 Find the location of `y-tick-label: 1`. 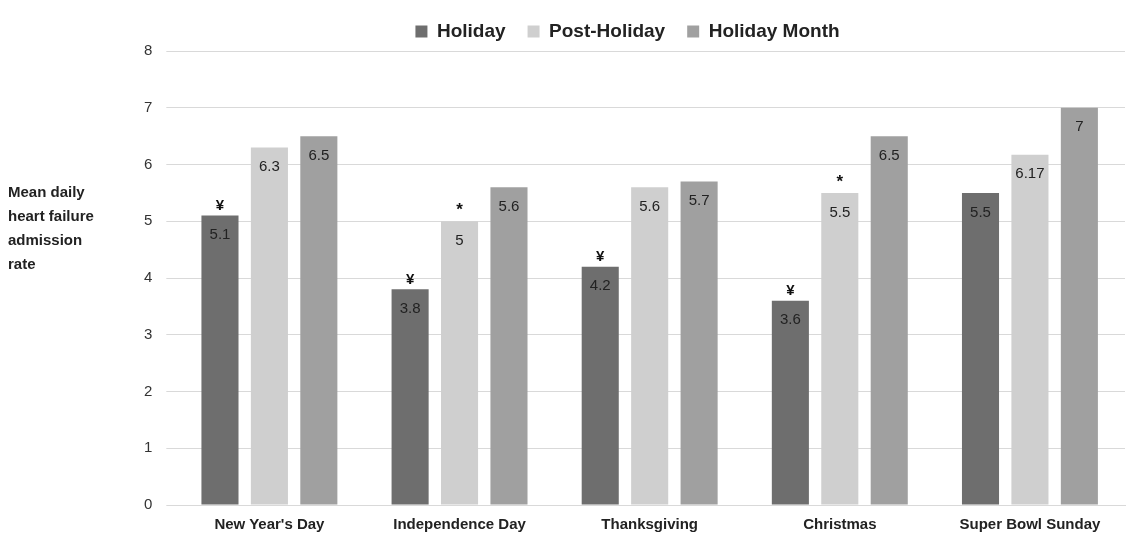

y-tick-label: 1 is located at coordinates (148, 447).